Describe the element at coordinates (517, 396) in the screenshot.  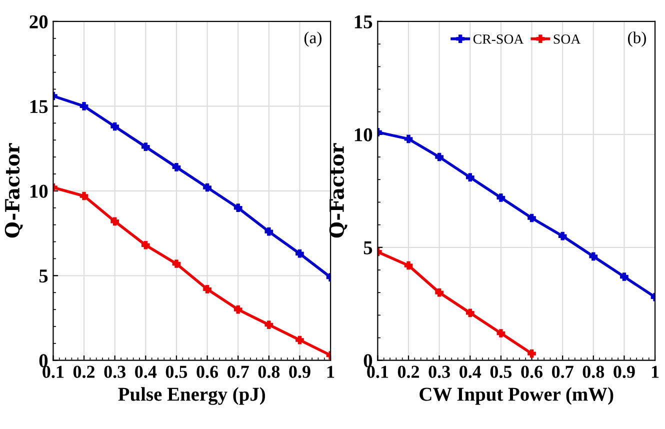
I see `x-axis-title: CW Input Power (mW)` at that location.